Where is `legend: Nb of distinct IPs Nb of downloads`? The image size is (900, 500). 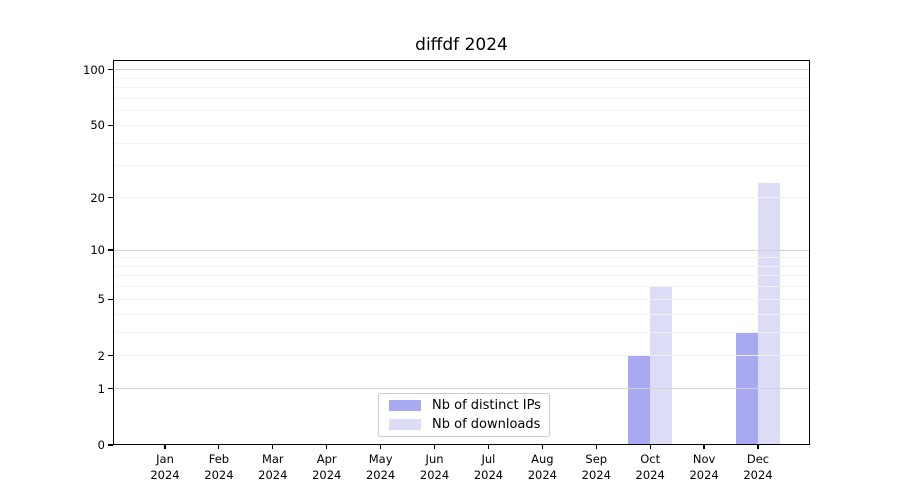 legend: Nb of distinct IPs Nb of downloads is located at coordinates (464, 415).